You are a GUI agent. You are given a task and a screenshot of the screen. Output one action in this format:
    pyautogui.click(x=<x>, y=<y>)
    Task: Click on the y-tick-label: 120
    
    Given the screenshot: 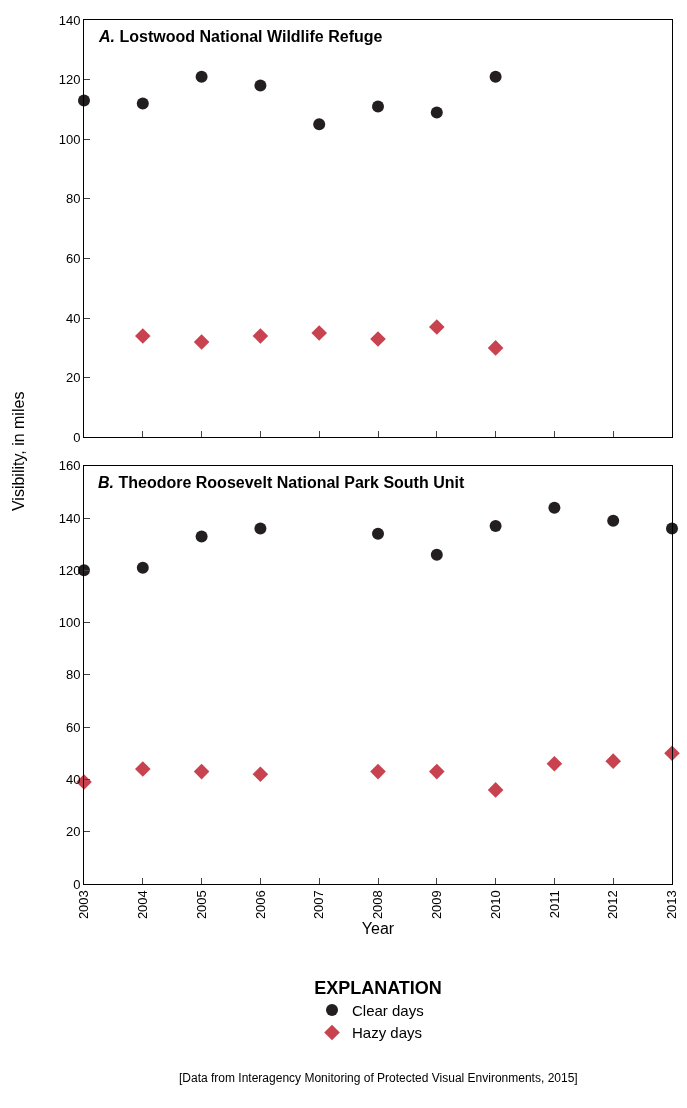 What is the action you would take?
    pyautogui.click(x=69, y=80)
    